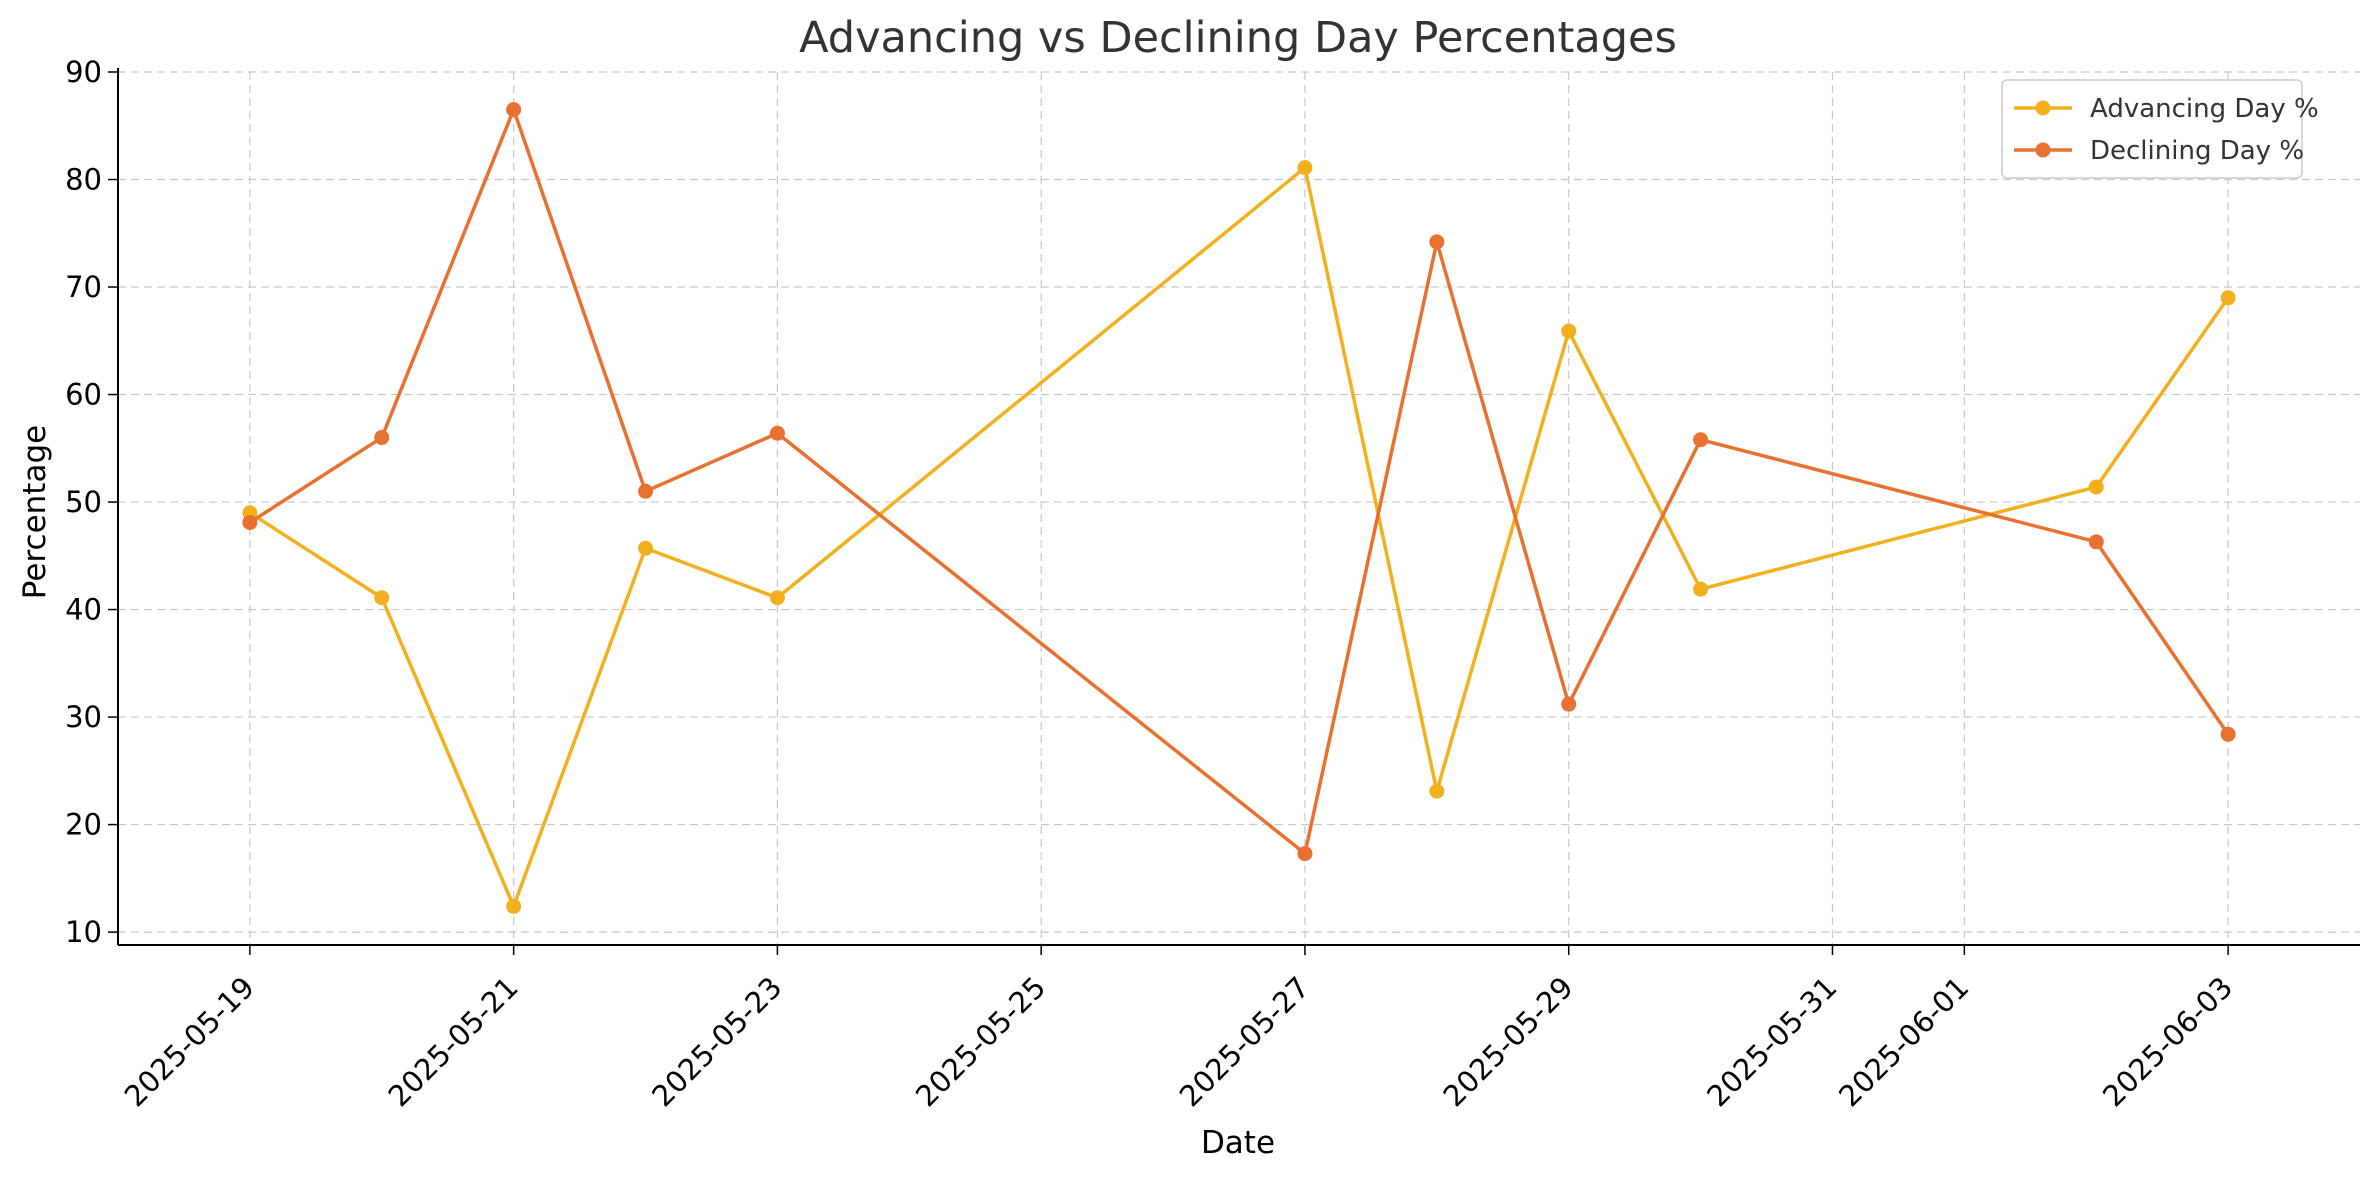 The height and width of the screenshot is (1180, 2380). I want to click on x-axis-title: Date, so click(1238, 1143).